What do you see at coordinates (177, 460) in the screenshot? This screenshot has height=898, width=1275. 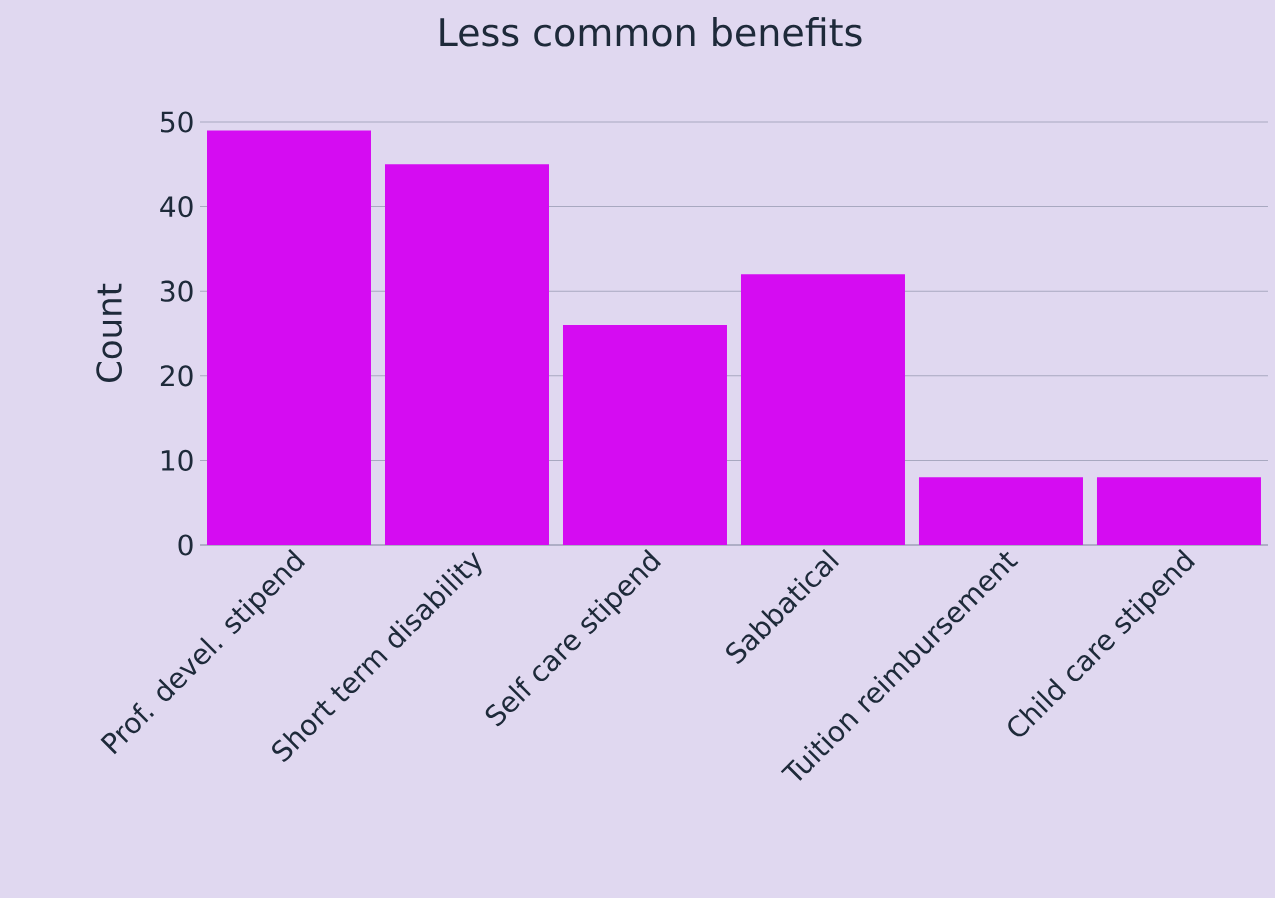 I see `y-tick-label: 10` at bounding box center [177, 460].